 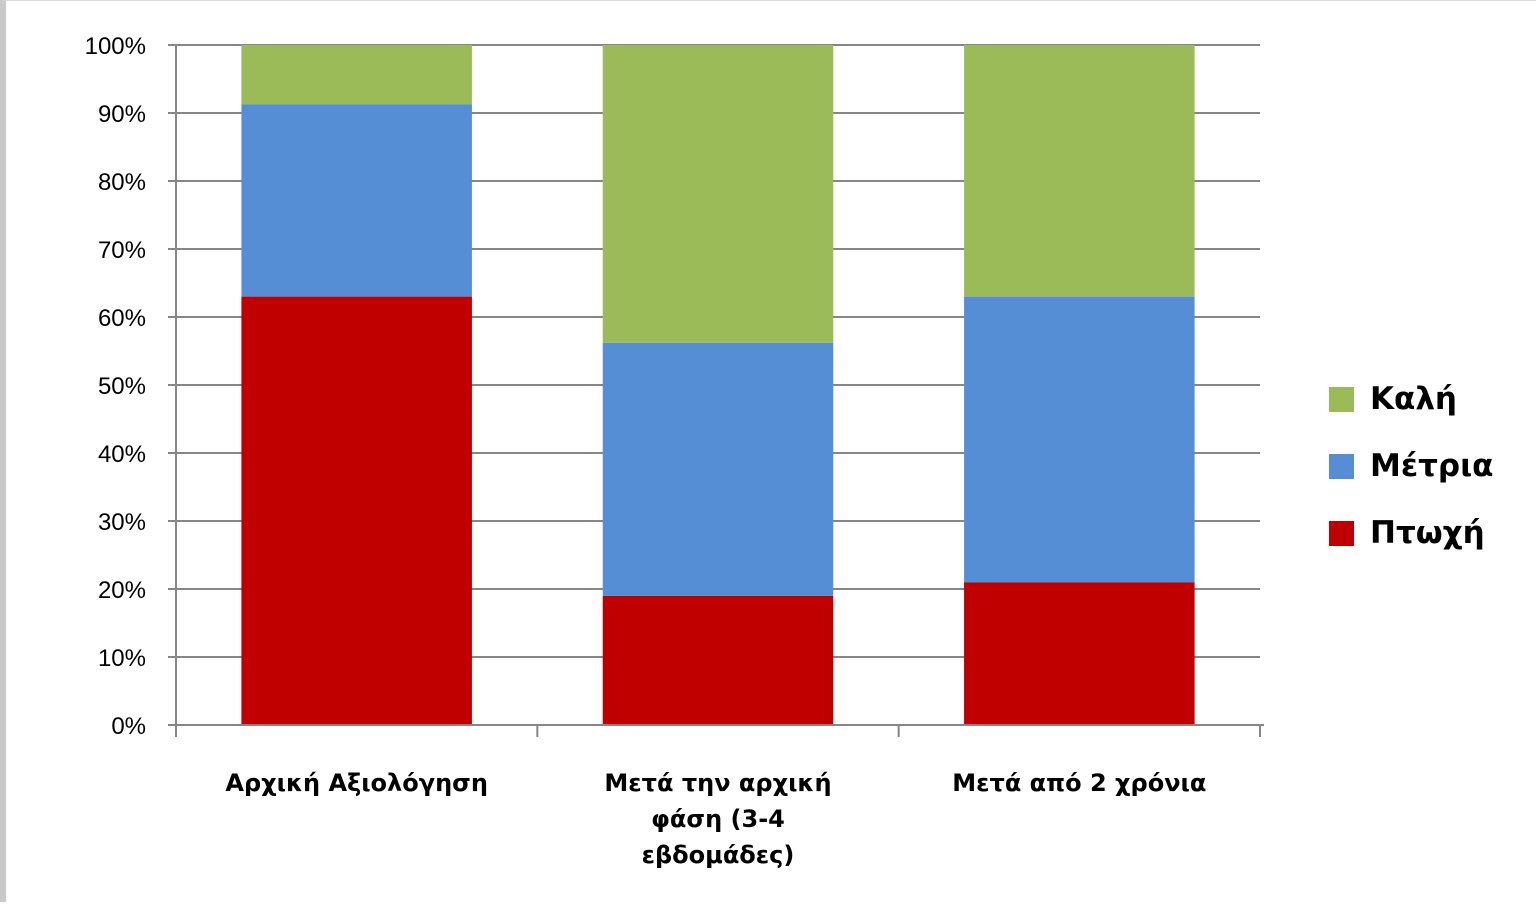 I want to click on y-tick-label: 30%, so click(x=122, y=522).